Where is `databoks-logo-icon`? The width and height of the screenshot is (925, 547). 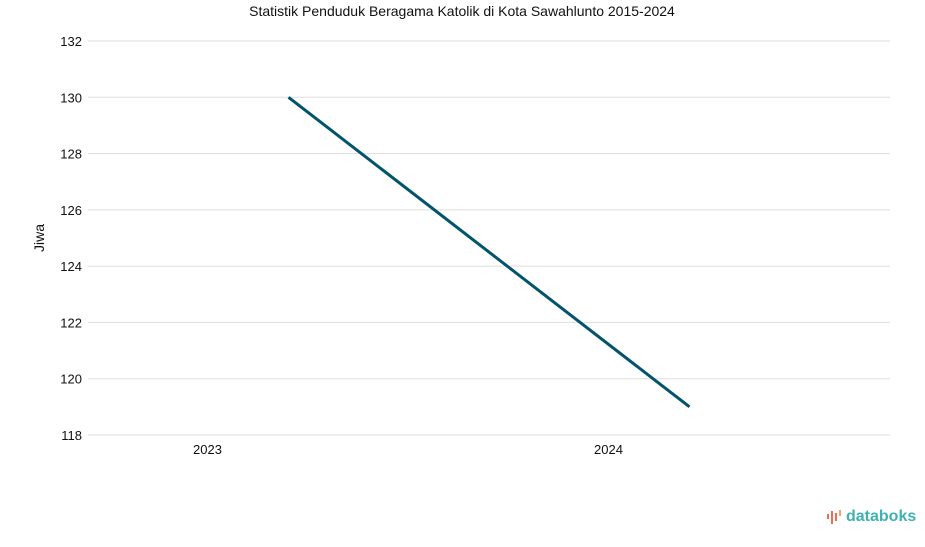
databoks-logo-icon is located at coordinates (834, 517).